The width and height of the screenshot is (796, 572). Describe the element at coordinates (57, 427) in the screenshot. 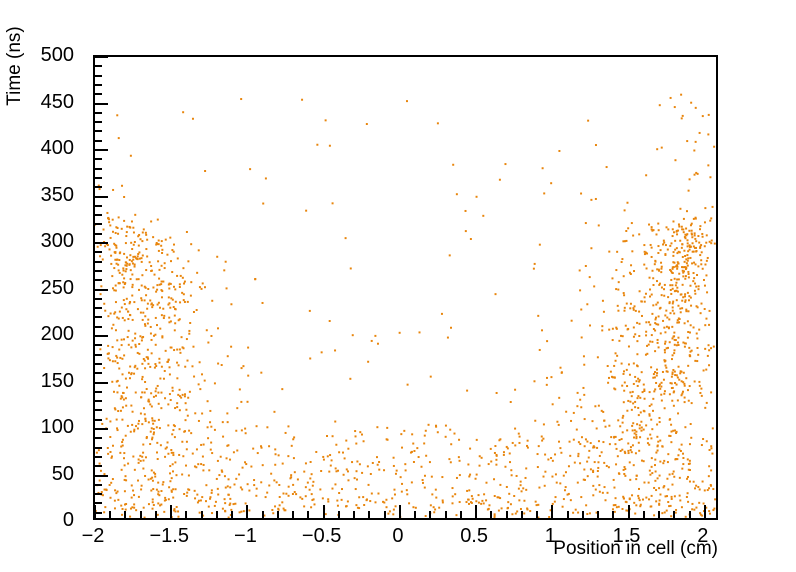

I see `y-axis-tick-label: 100` at that location.